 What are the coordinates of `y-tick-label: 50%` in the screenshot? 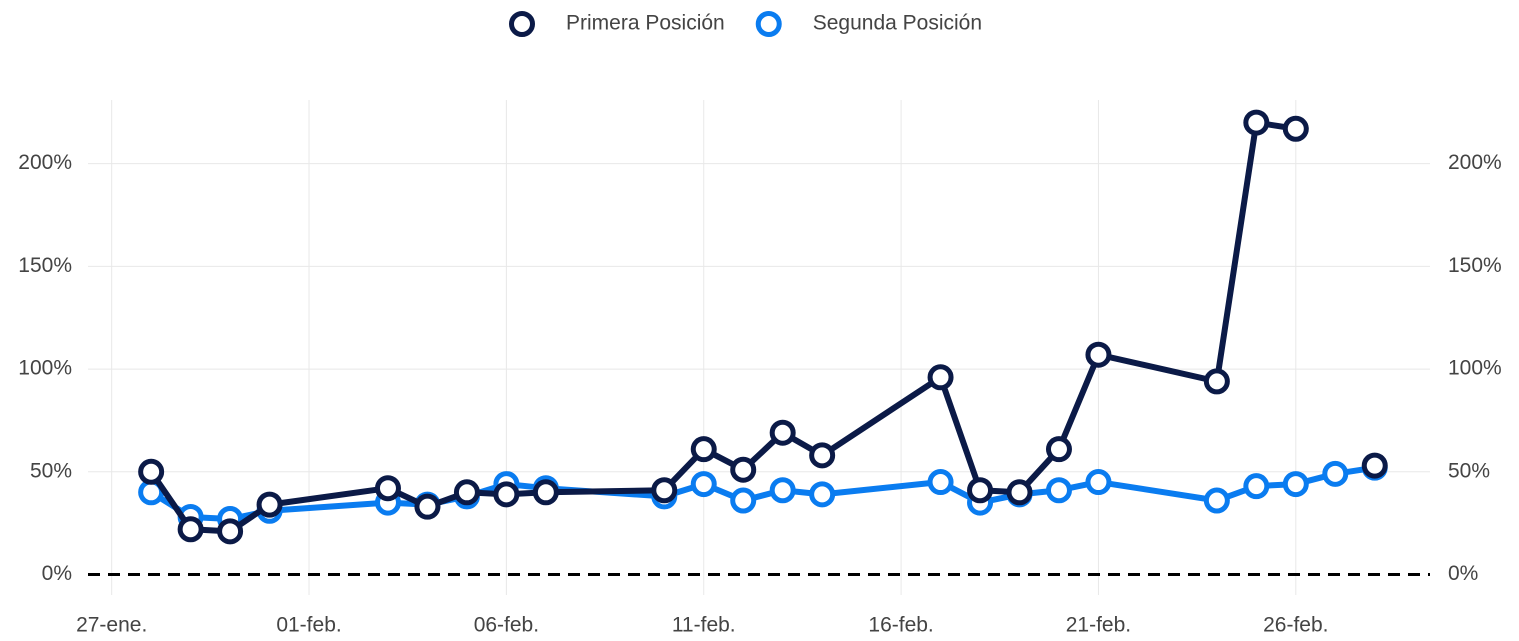 It's located at (51, 470).